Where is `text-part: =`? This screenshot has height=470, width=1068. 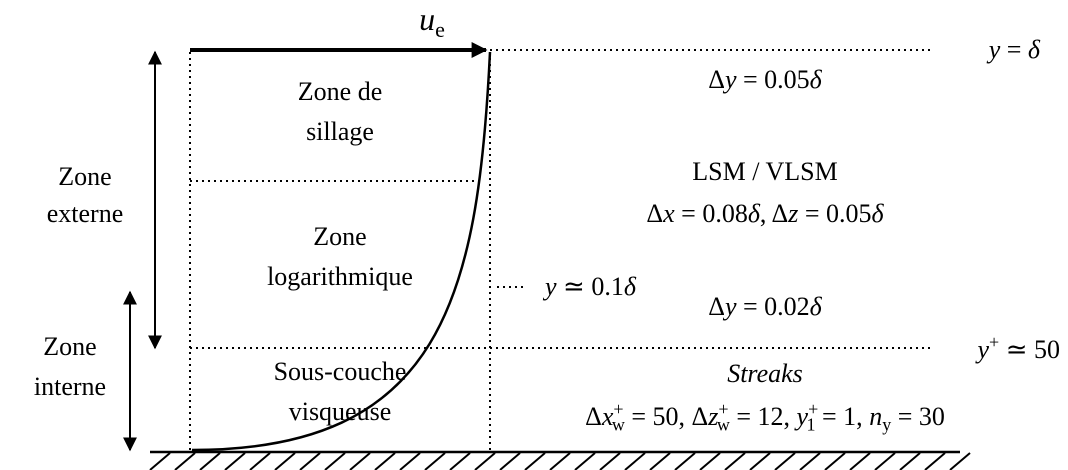
text-part: = is located at coordinates (1014, 49).